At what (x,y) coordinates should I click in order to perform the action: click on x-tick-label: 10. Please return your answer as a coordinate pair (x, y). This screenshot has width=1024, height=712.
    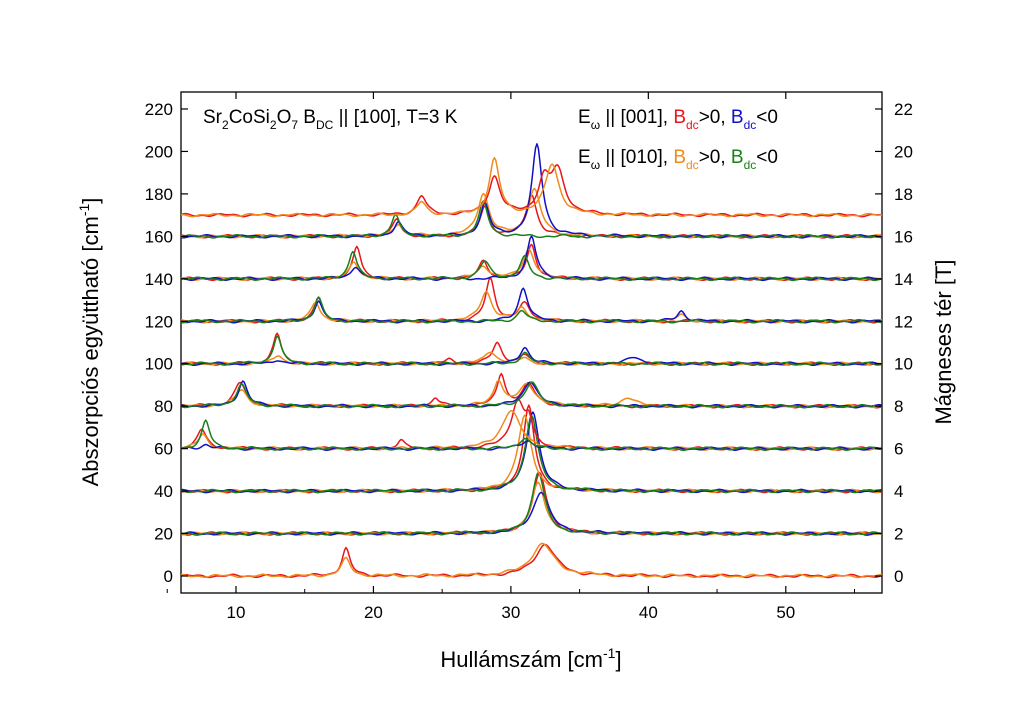
    Looking at the image, I should click on (236, 612).